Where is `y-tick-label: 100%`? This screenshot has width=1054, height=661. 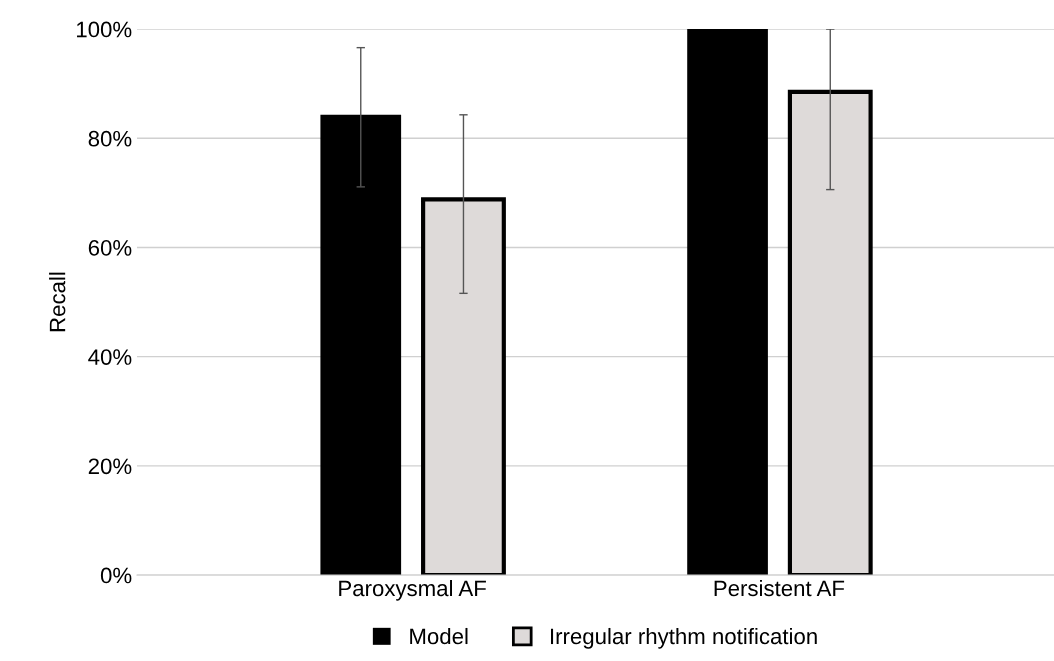
y-tick-label: 100% is located at coordinates (104, 29).